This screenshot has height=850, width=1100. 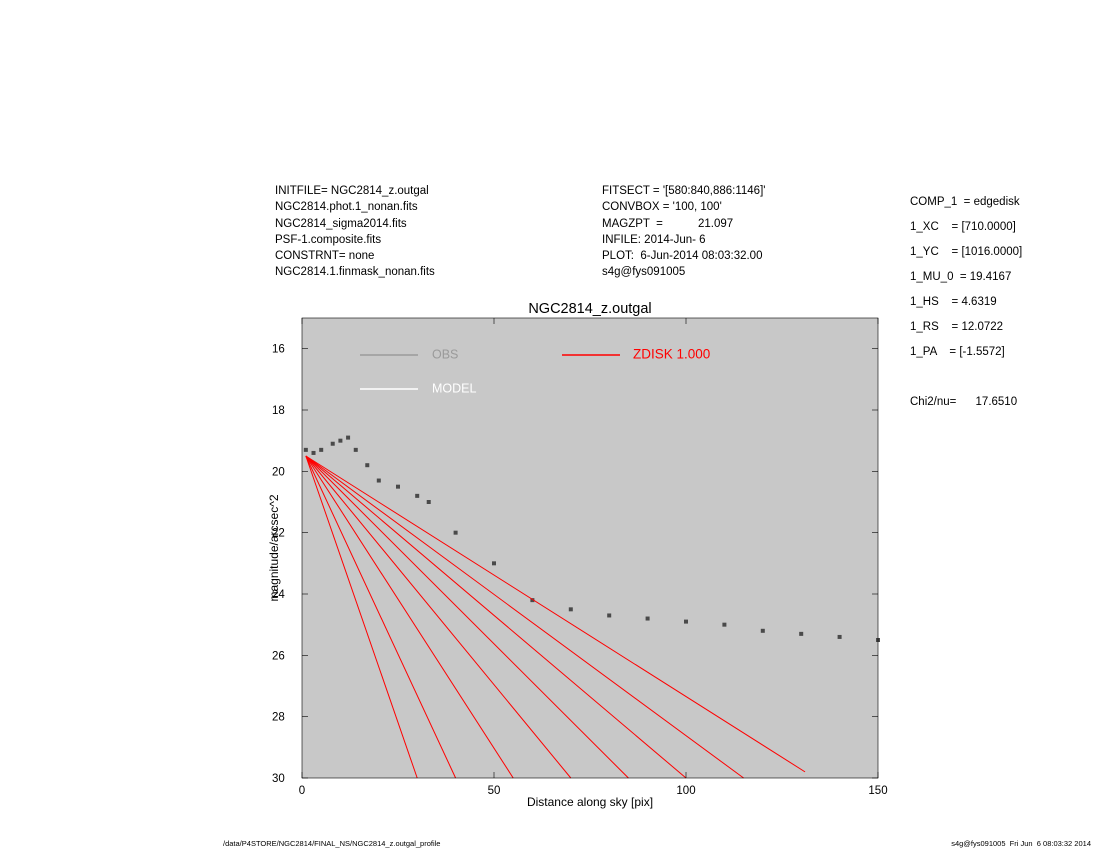 I want to click on footer-timestamp: s4g@fys091005 Fri Jun 6 08:03:32 2014, so click(x=1021, y=843).